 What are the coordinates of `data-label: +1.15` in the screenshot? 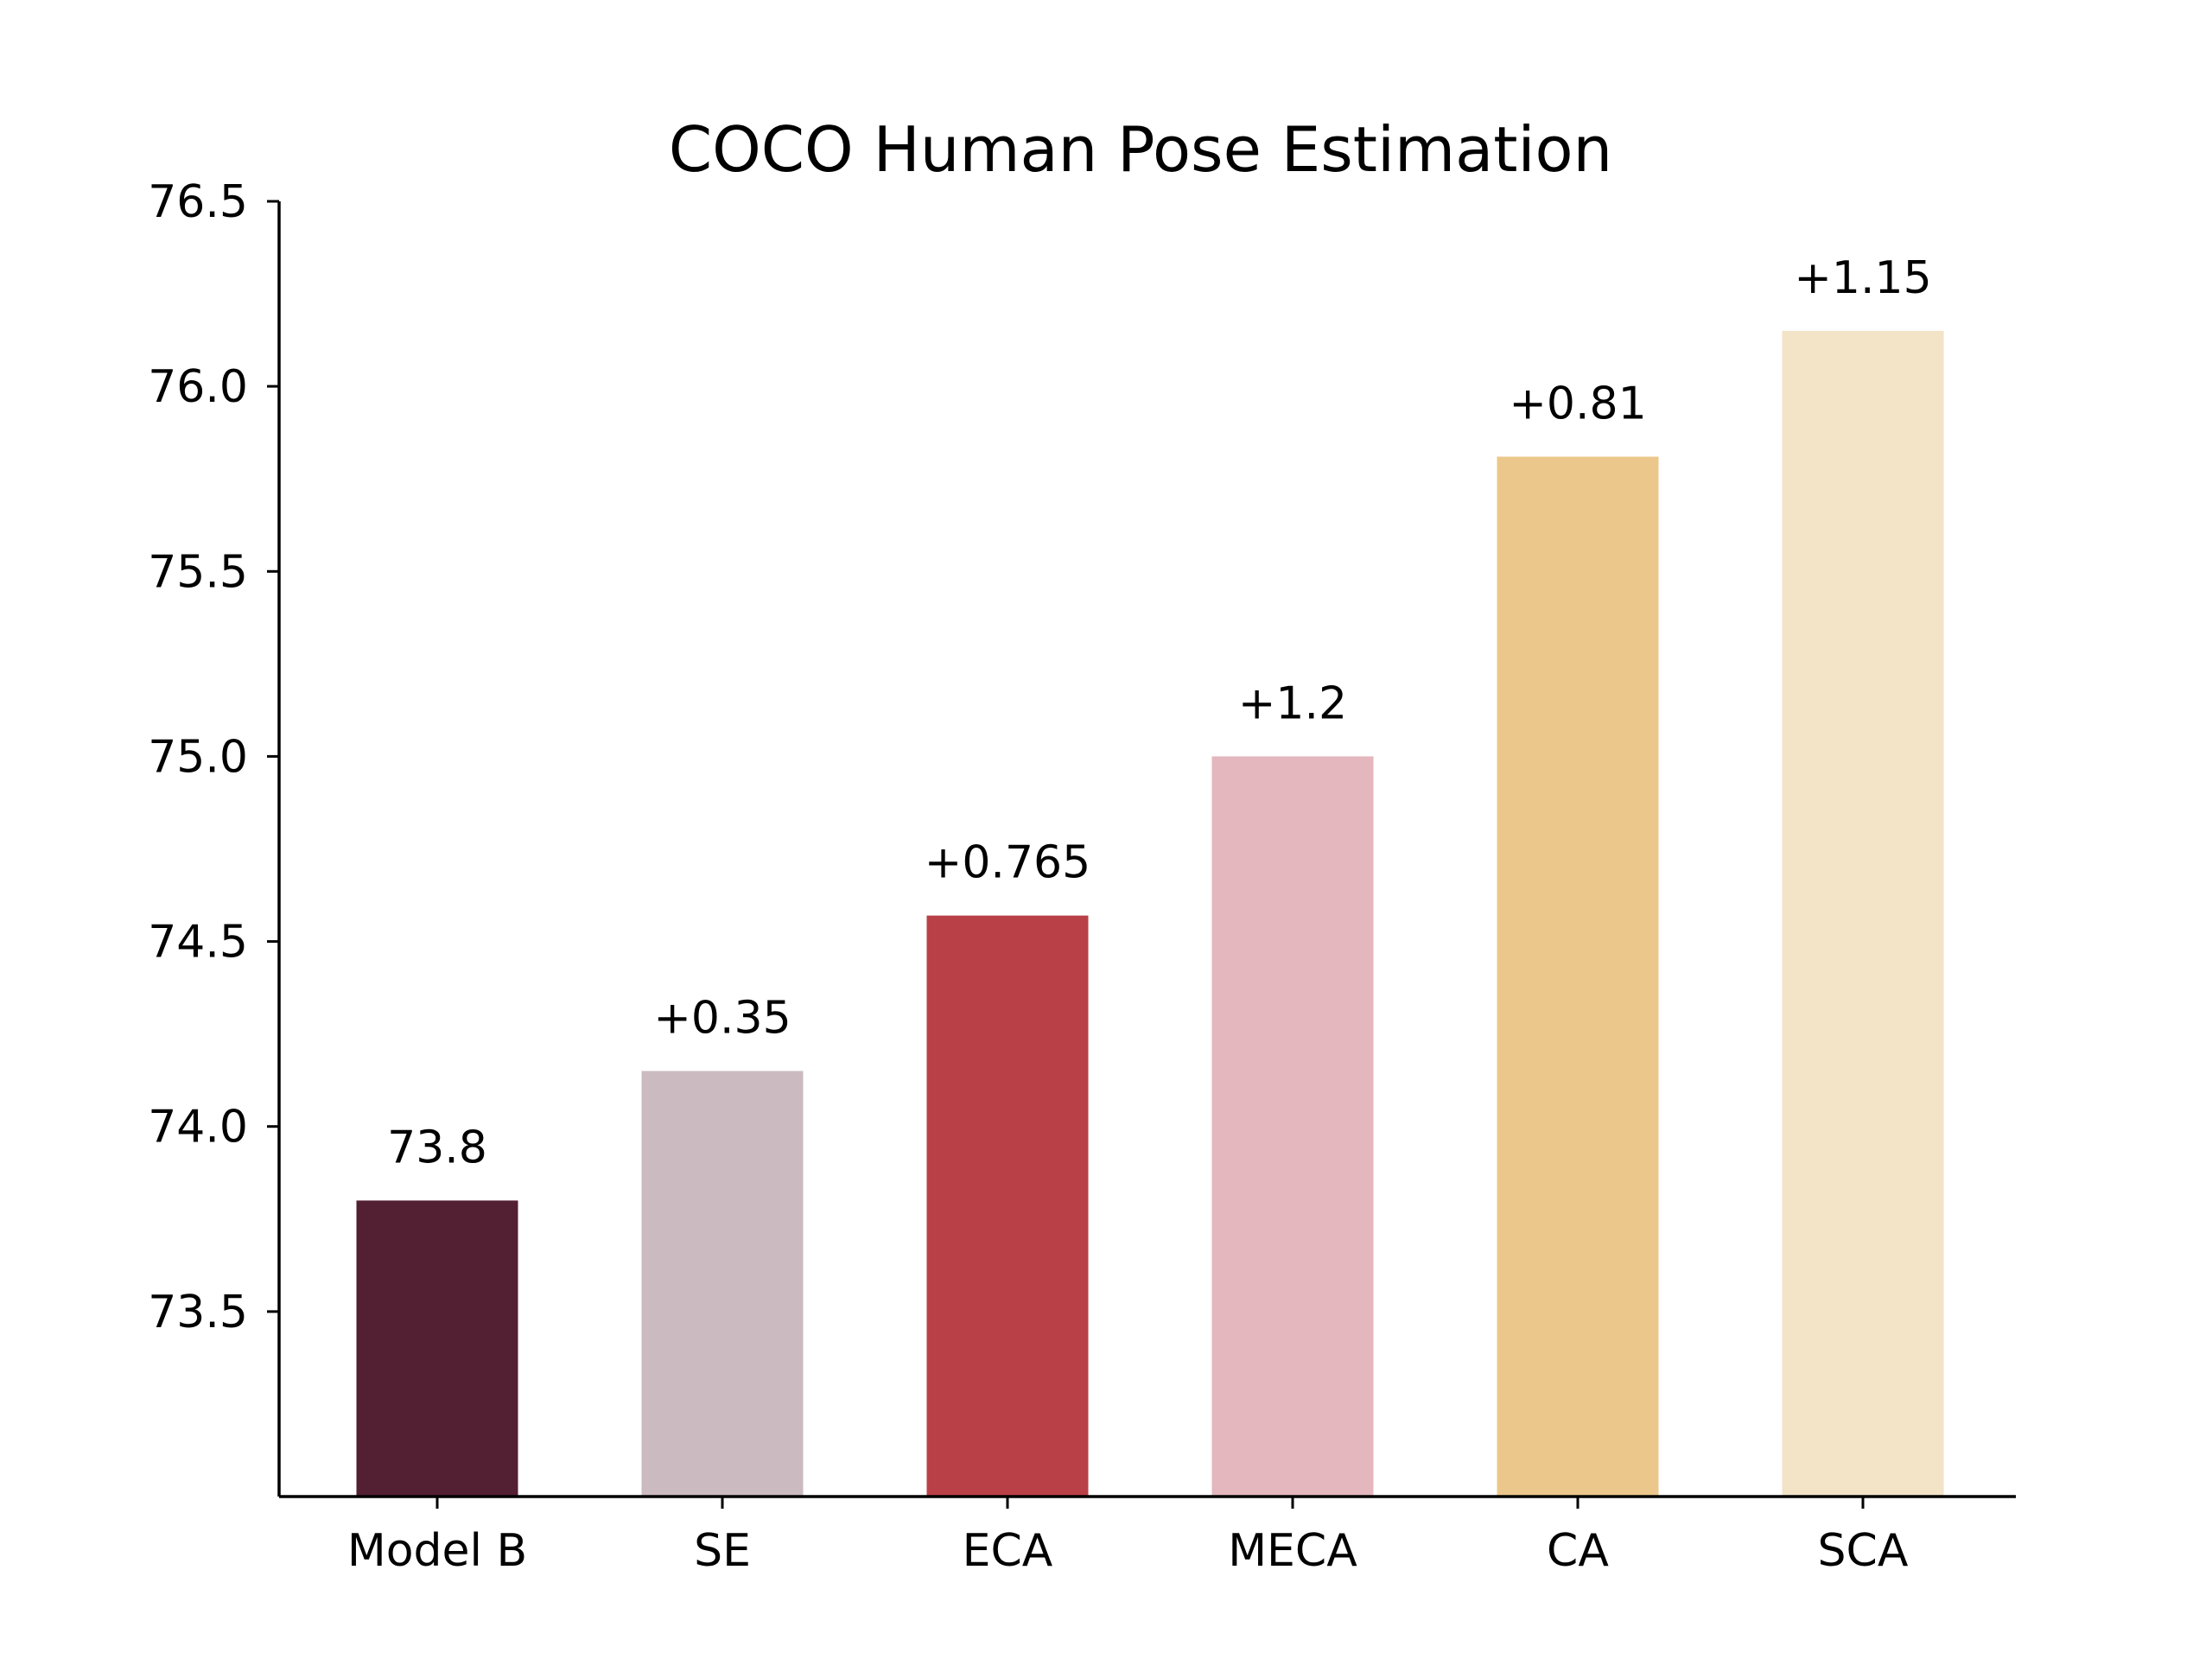 It's located at (1862, 278).